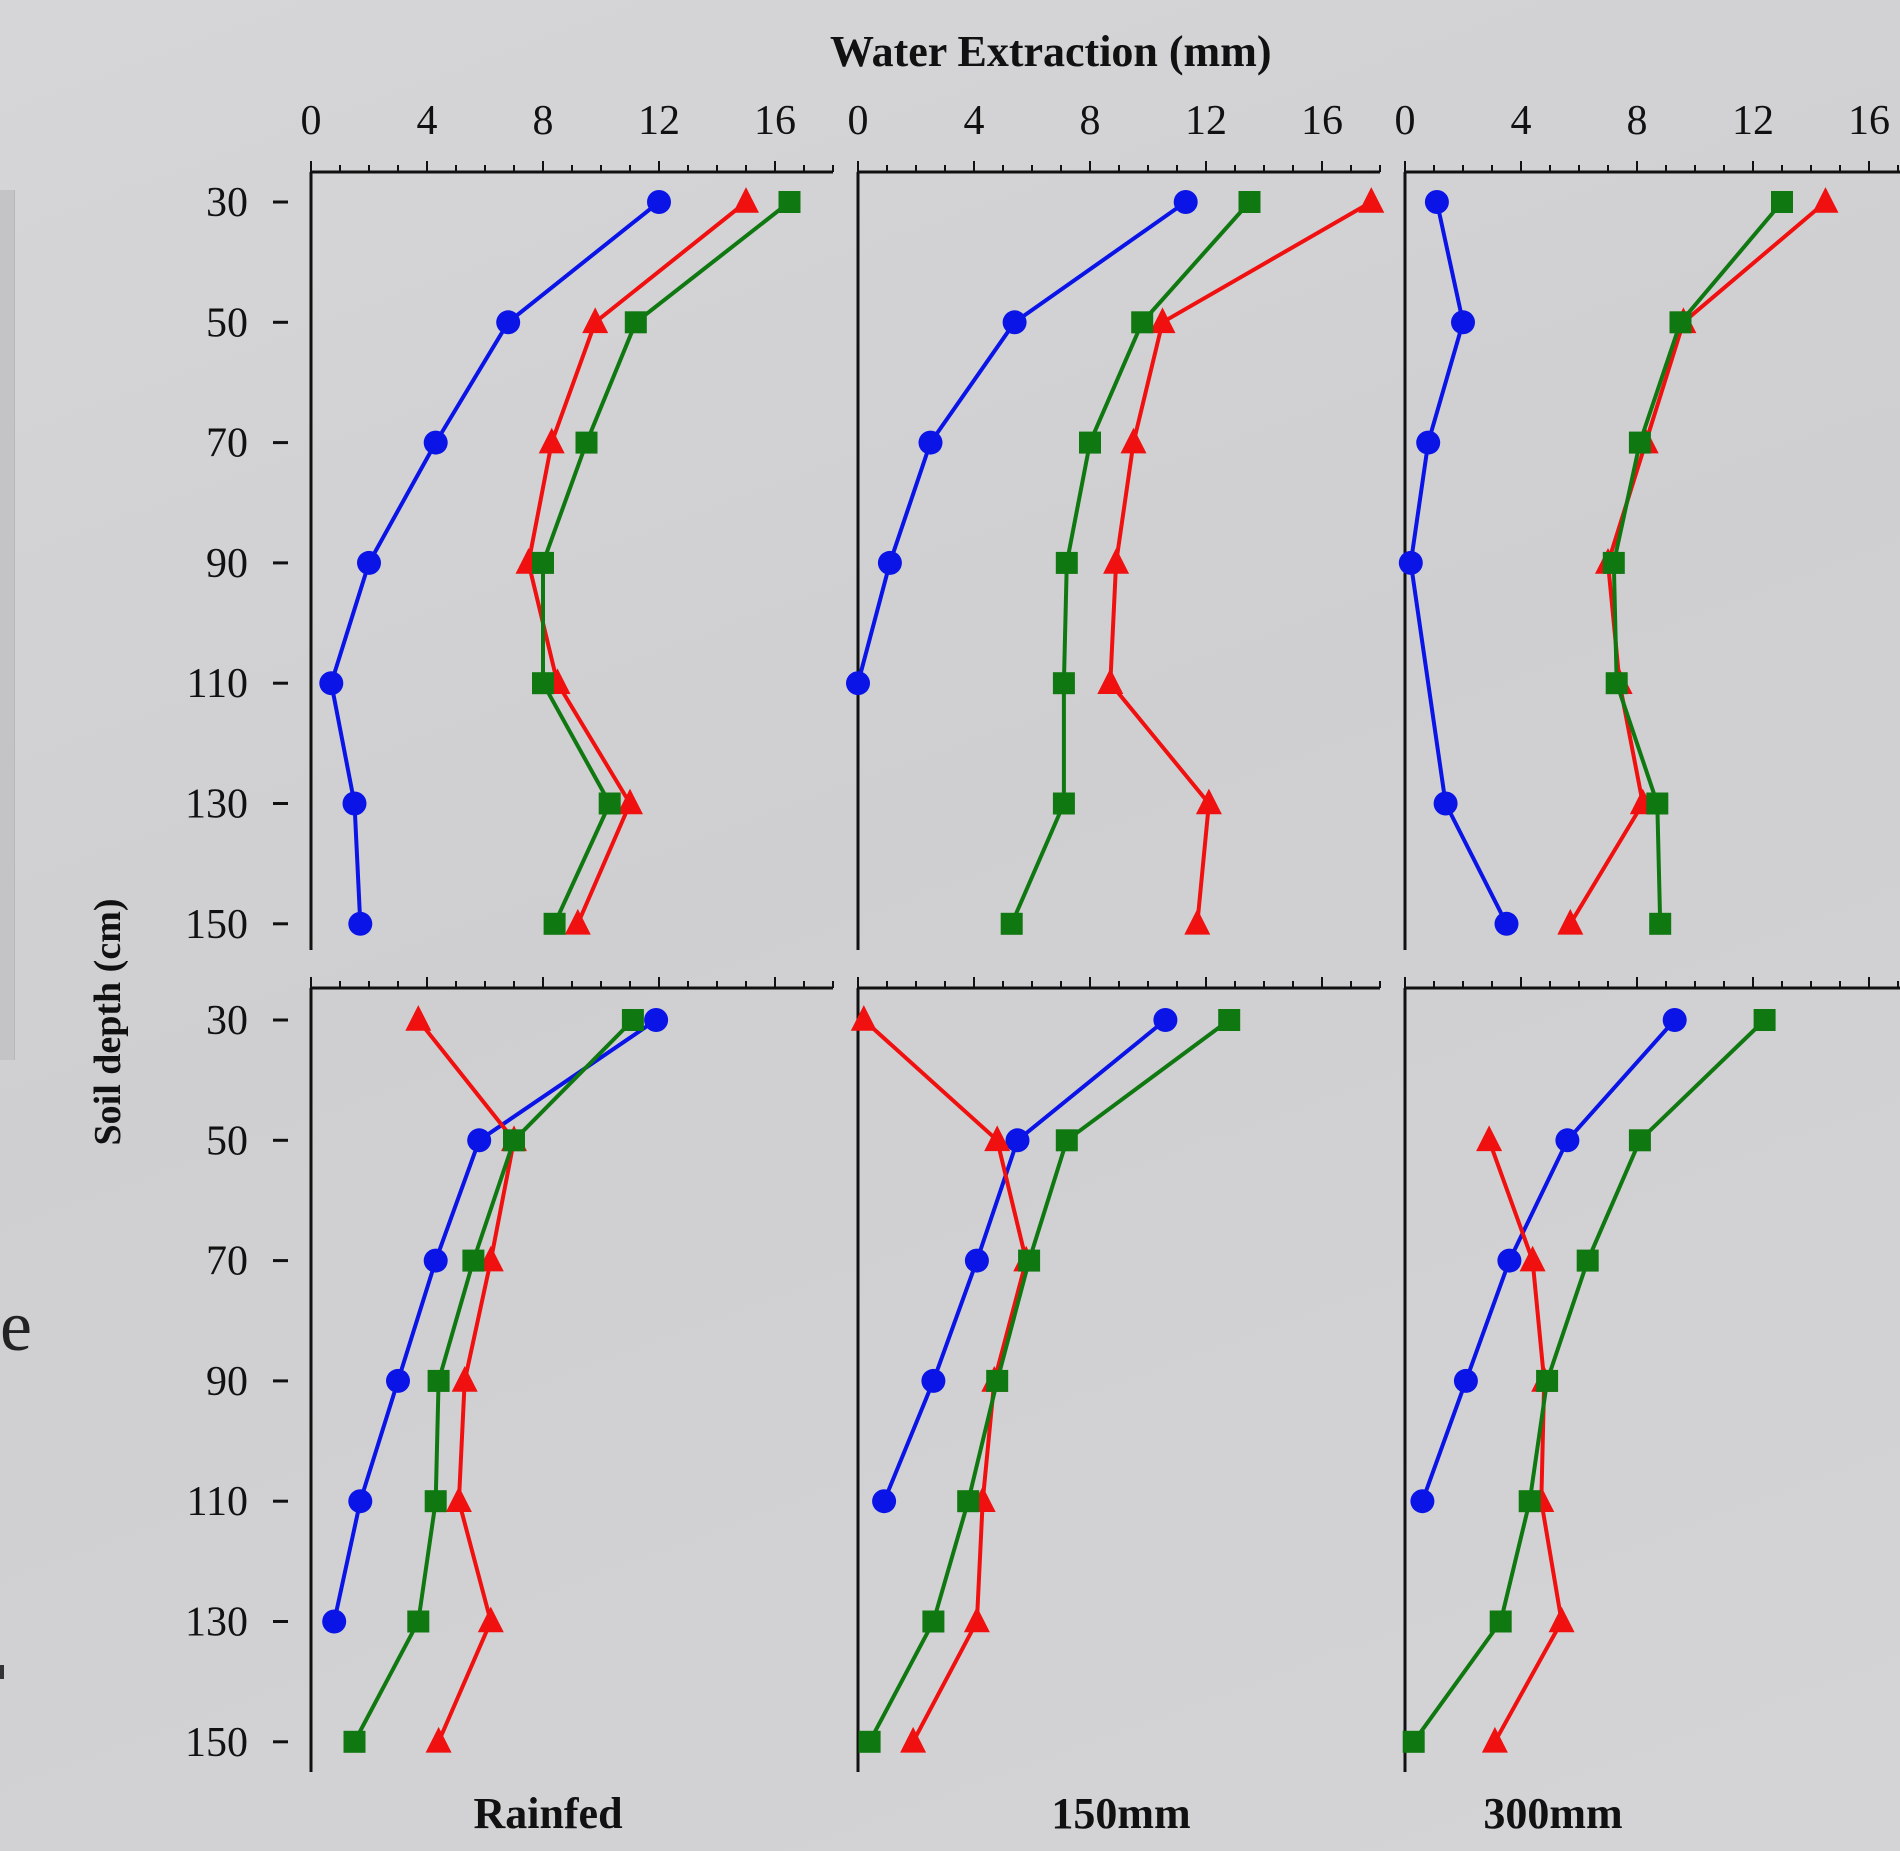 The image size is (1900, 1851). I want to click on panel-label-rainfed: Rainfed, so click(548, 1813).